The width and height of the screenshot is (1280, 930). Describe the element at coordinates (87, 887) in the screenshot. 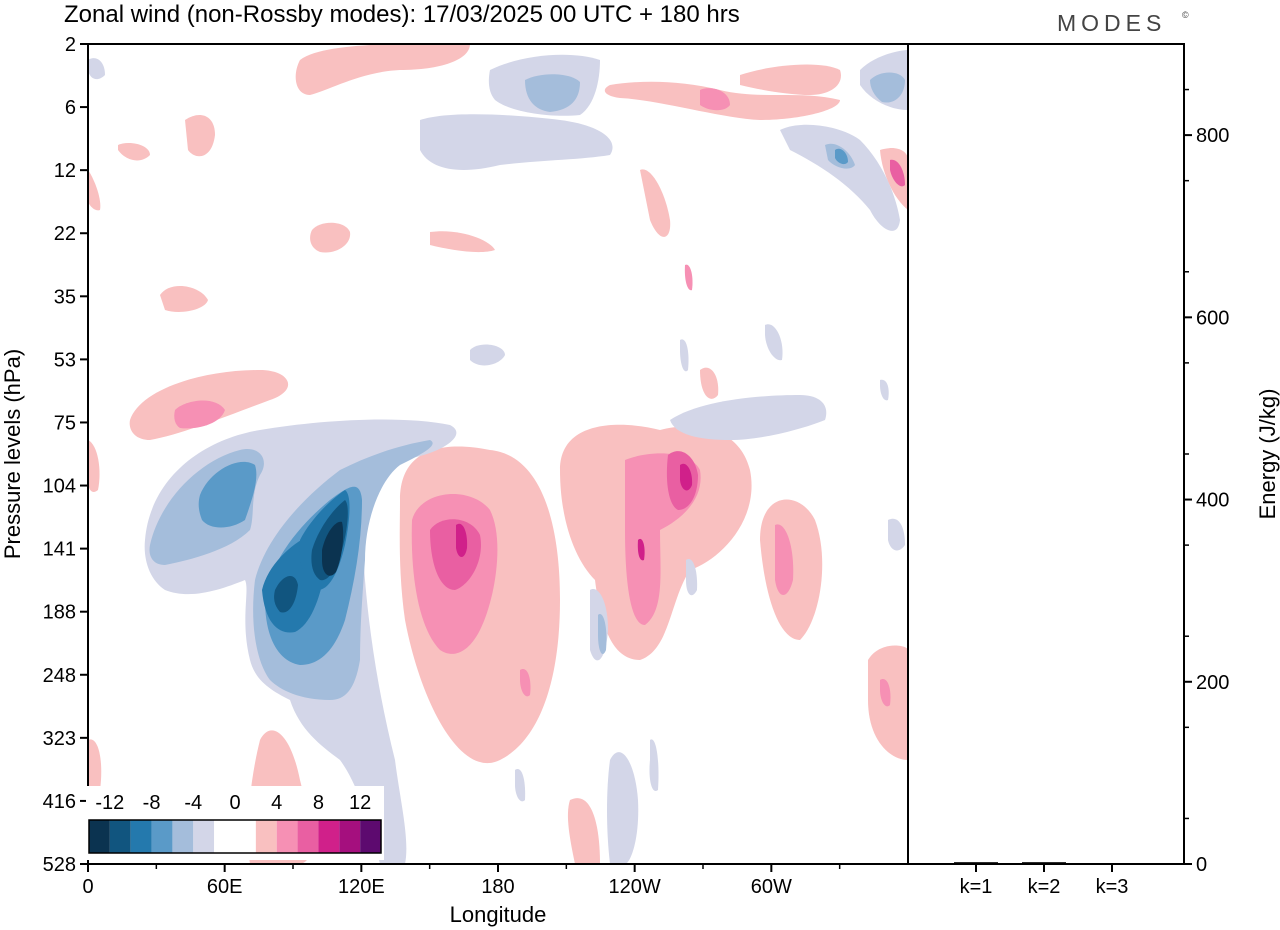

I see `x-tick-label: 0` at that location.